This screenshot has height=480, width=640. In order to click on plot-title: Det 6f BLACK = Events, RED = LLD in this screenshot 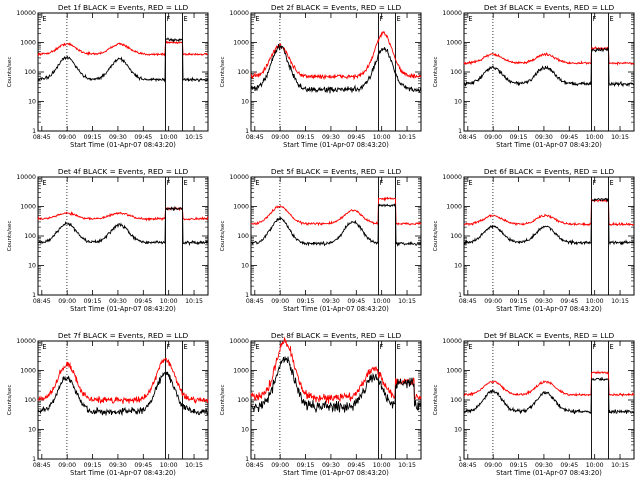, I will do `click(549, 171)`.